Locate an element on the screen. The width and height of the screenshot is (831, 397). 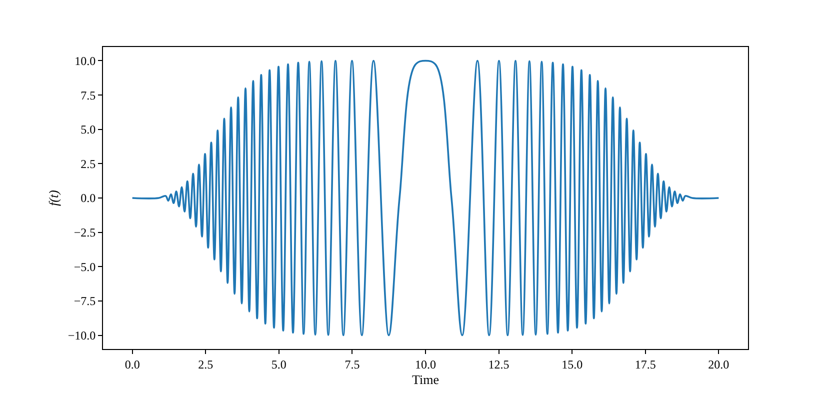
y-tick-label: −7.5 is located at coordinates (85, 301).